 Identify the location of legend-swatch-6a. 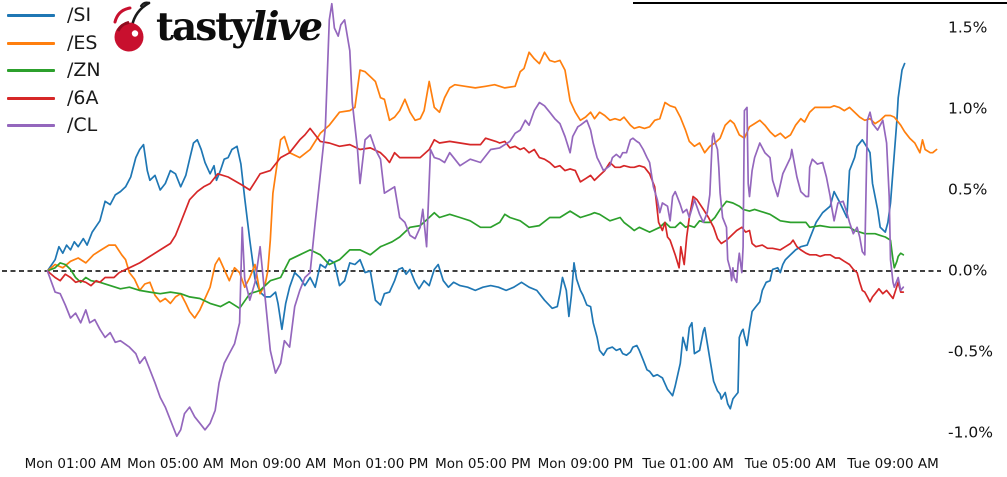
(31, 98).